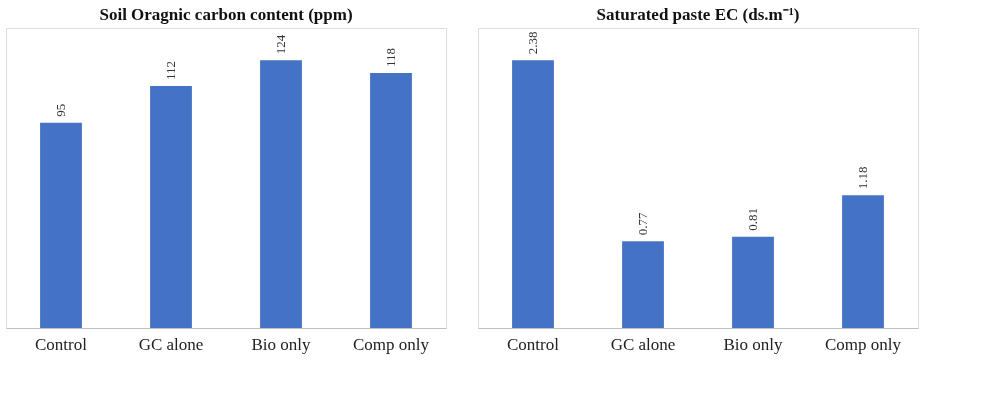 This screenshot has width=1005, height=414. I want to click on data-label: 1.18, so click(862, 178).